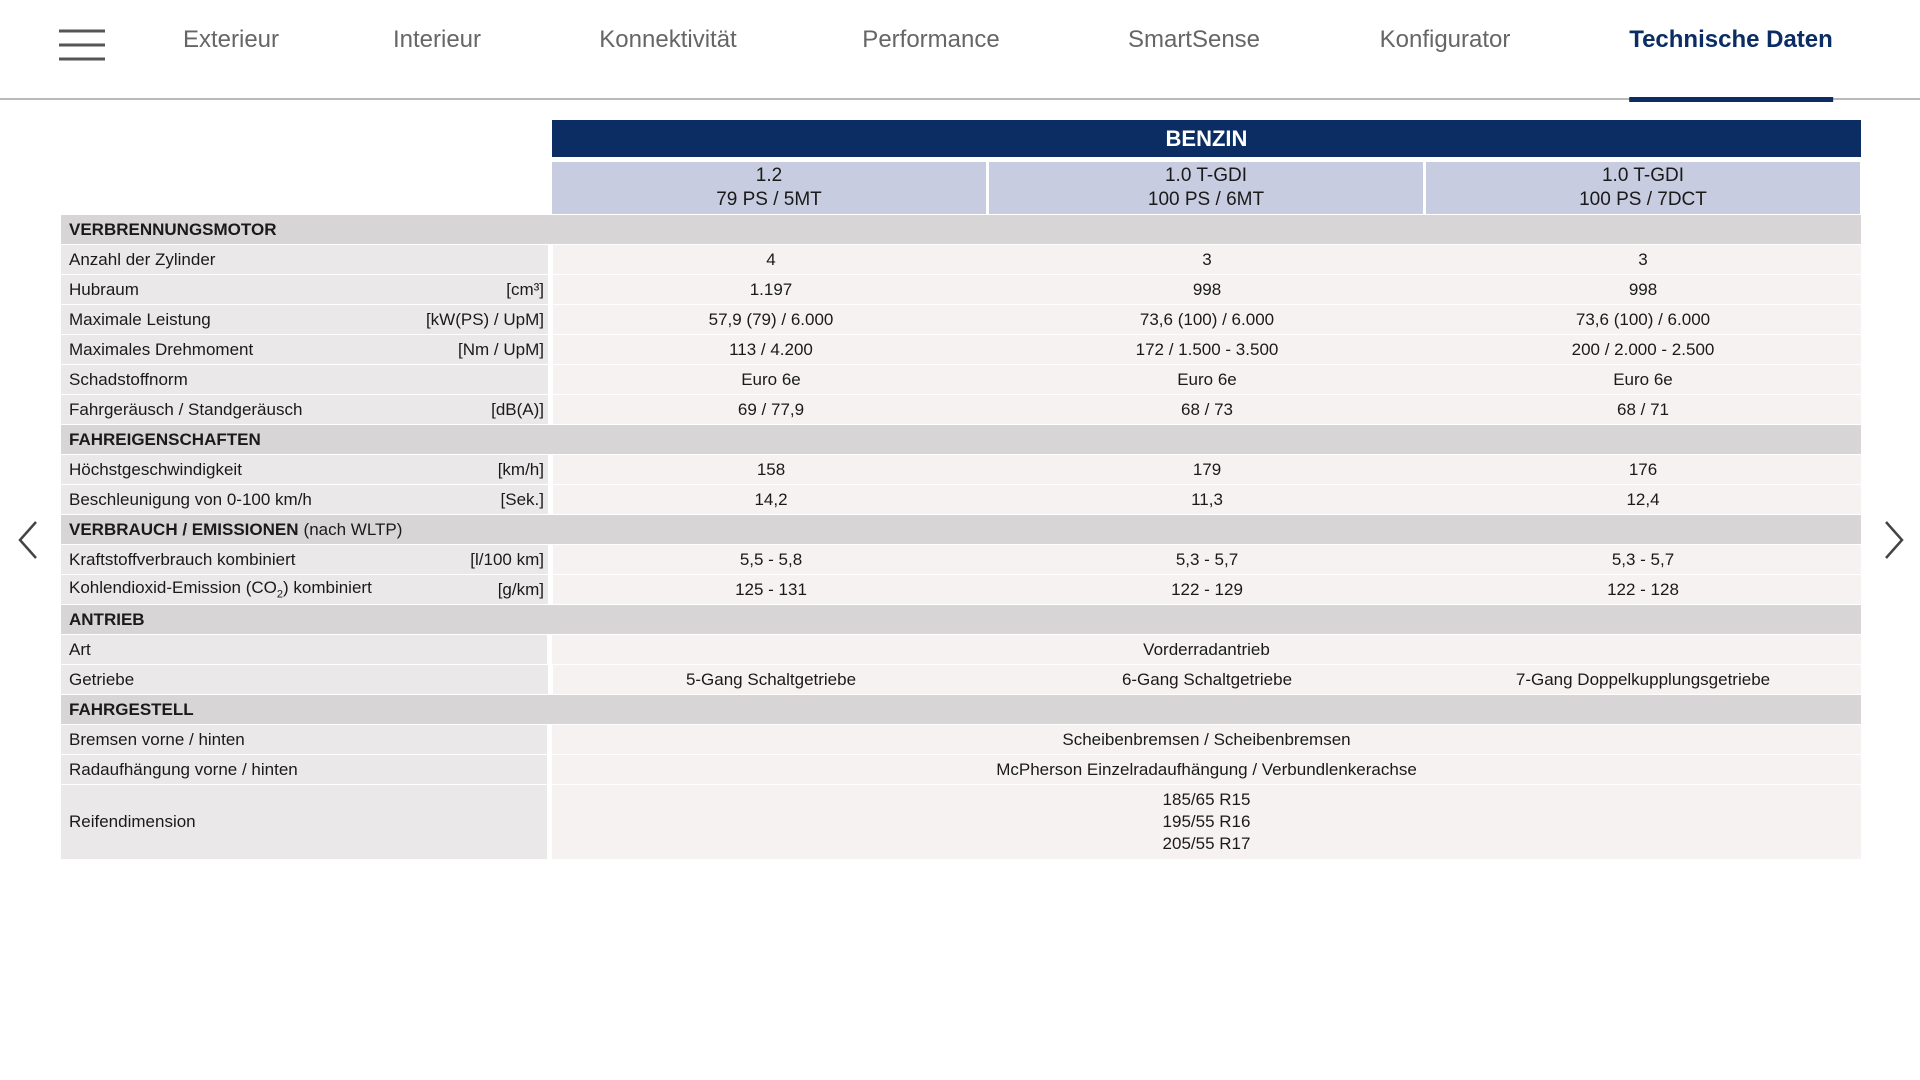 The height and width of the screenshot is (1080, 1920). Describe the element at coordinates (1206, 799) in the screenshot. I see `value-line: 185/65 R15` at that location.